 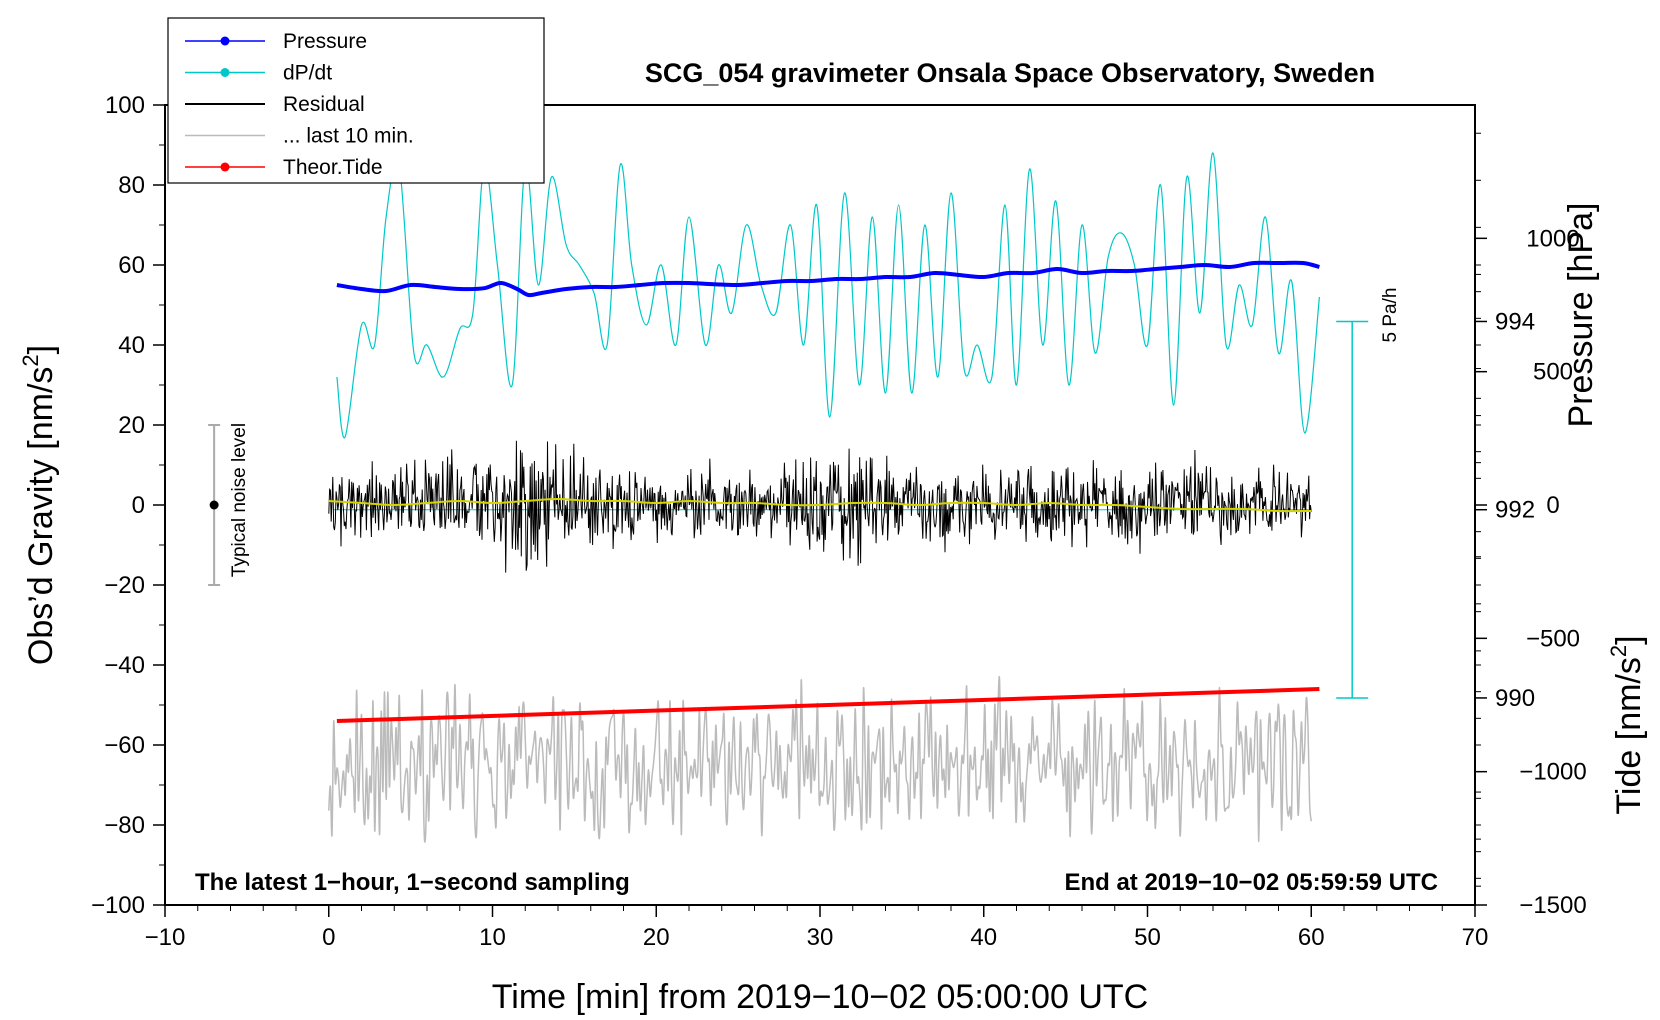 What do you see at coordinates (983, 937) in the screenshot?
I see `x-tick-label: 40` at bounding box center [983, 937].